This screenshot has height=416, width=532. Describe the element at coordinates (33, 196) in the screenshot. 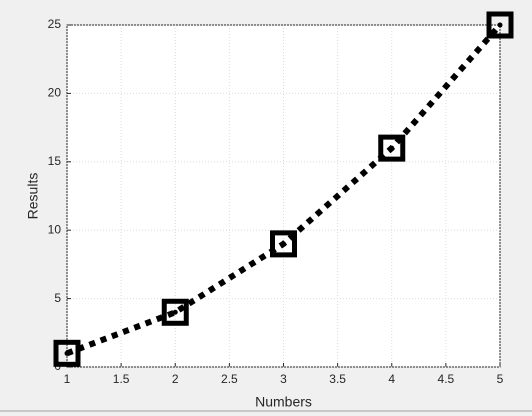

I see `y-axis-label: Results` at that location.